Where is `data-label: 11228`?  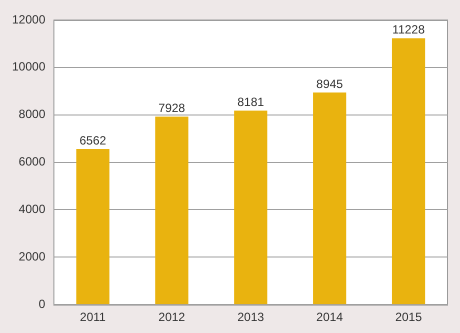
data-label: 11228 is located at coordinates (409, 29).